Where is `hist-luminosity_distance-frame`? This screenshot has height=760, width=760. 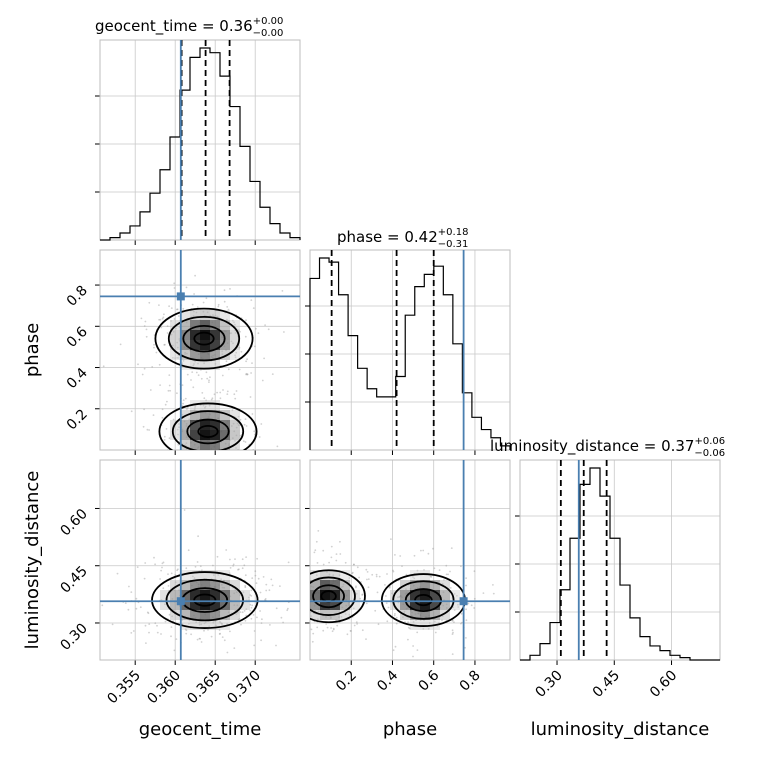 hist-luminosity_distance-frame is located at coordinates (620, 560).